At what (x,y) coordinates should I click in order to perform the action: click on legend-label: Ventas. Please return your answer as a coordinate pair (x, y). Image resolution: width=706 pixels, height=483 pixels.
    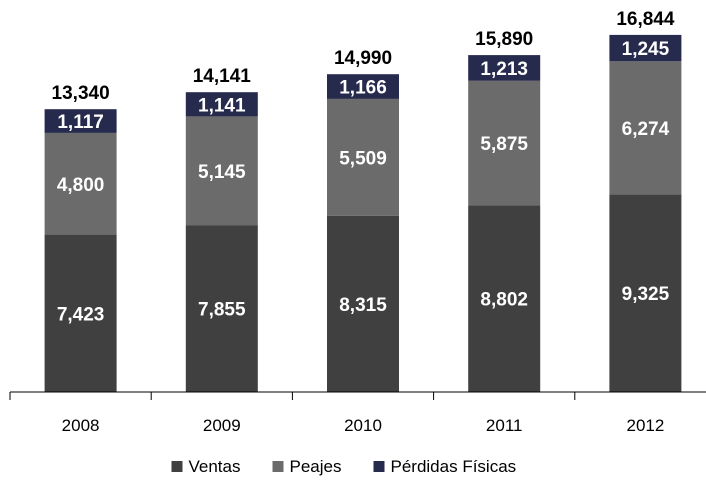
    Looking at the image, I should click on (215, 466).